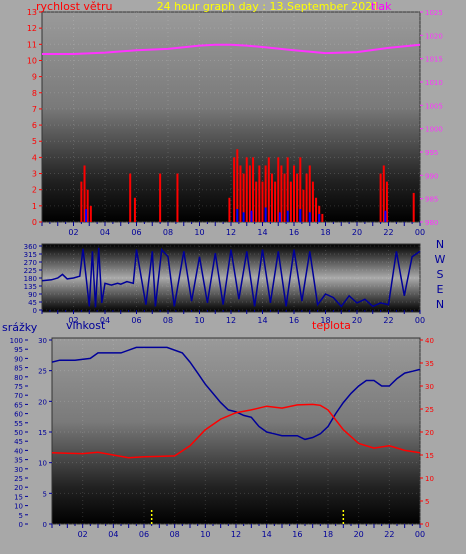  Describe the element at coordinates (236, 393) in the screenshot. I see `humidity-line` at that location.